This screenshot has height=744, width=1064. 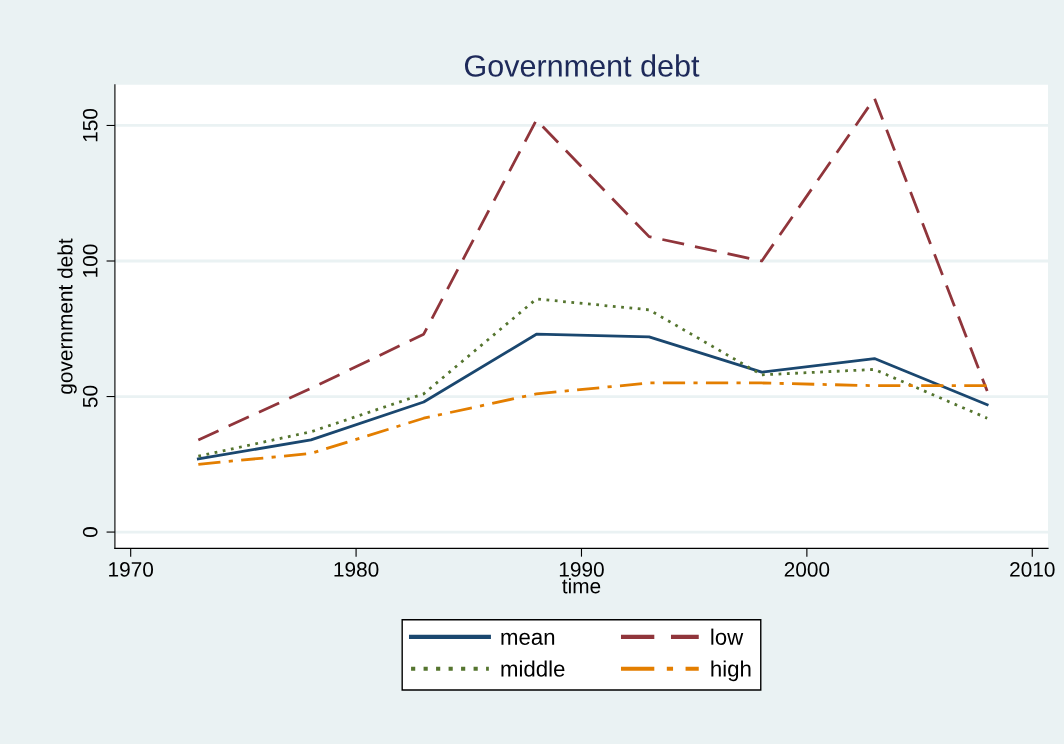 What do you see at coordinates (90, 125) in the screenshot?
I see `y-tick-label: 150` at bounding box center [90, 125].